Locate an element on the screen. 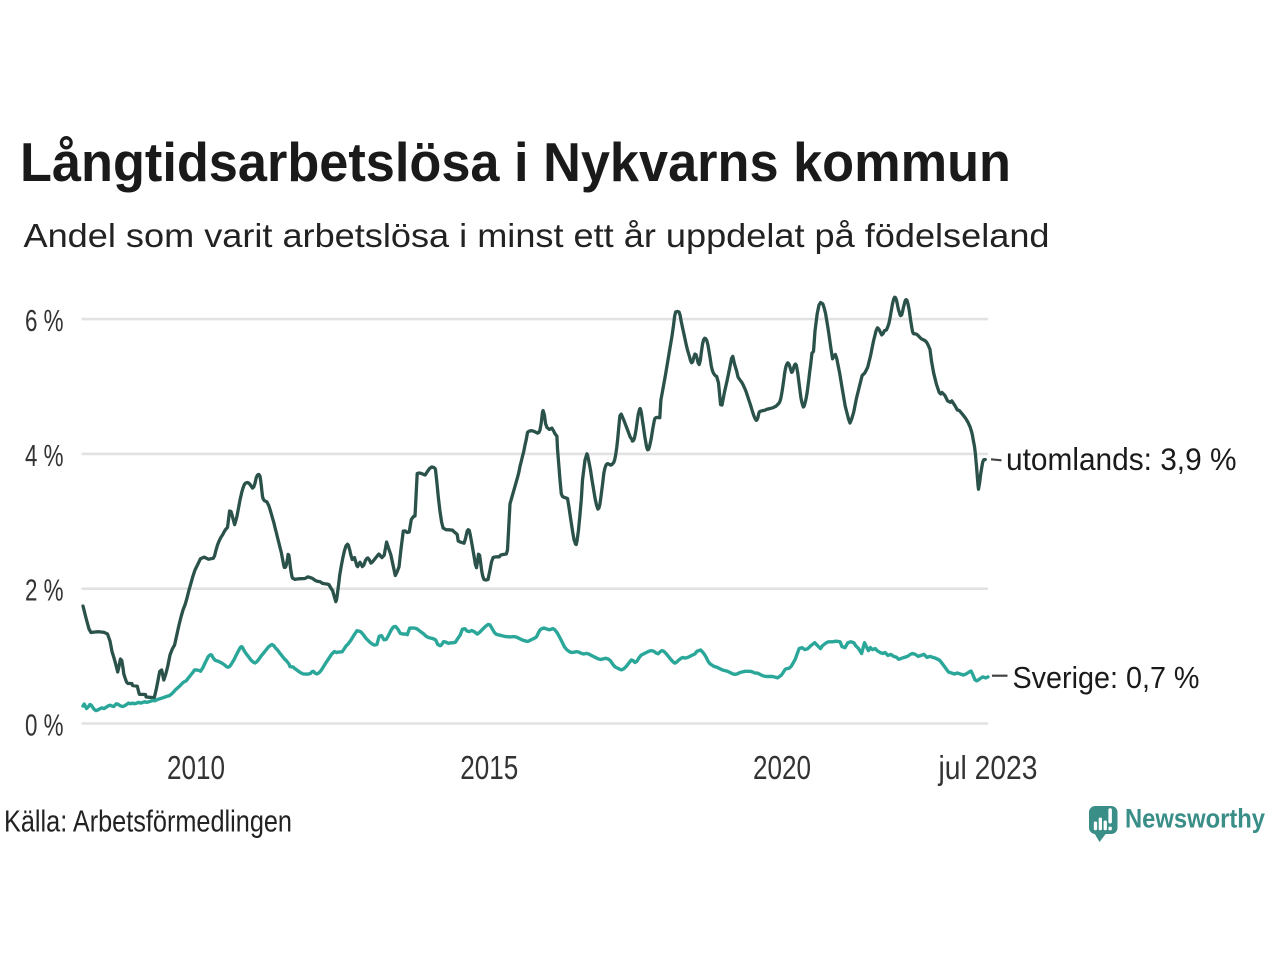 The width and height of the screenshot is (1280, 960). svg-text: 6 % is located at coordinates (44, 320).